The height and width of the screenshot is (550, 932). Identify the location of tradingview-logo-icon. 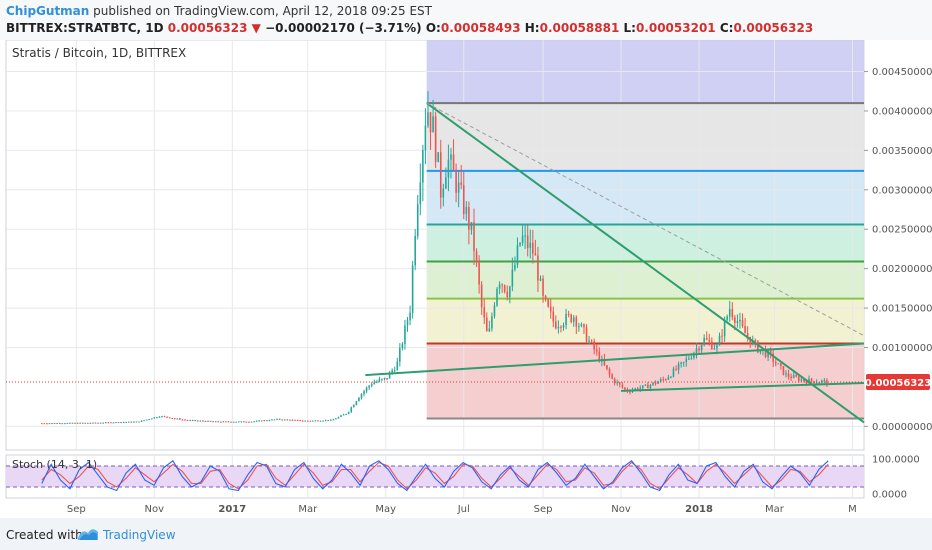
(88, 534).